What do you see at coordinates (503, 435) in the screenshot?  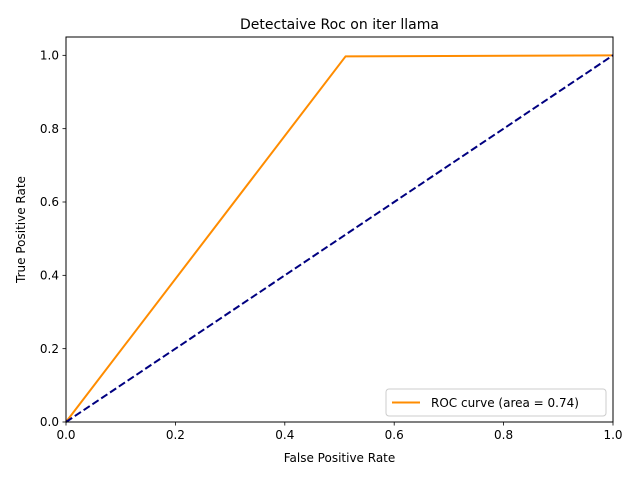 I see `x-tick-label: 0.8` at bounding box center [503, 435].